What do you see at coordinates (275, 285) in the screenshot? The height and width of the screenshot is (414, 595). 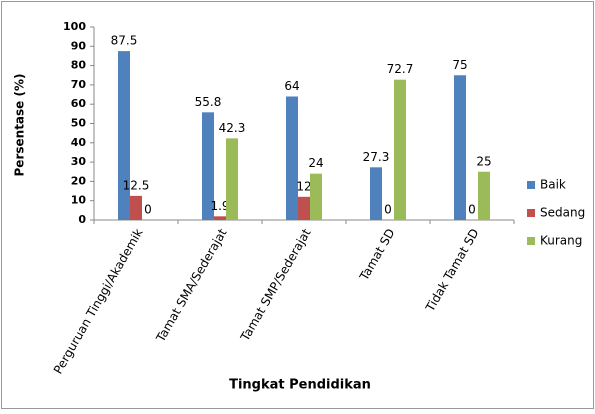 I see `x-tick-label: Tamat SMP/Sederajat` at bounding box center [275, 285].